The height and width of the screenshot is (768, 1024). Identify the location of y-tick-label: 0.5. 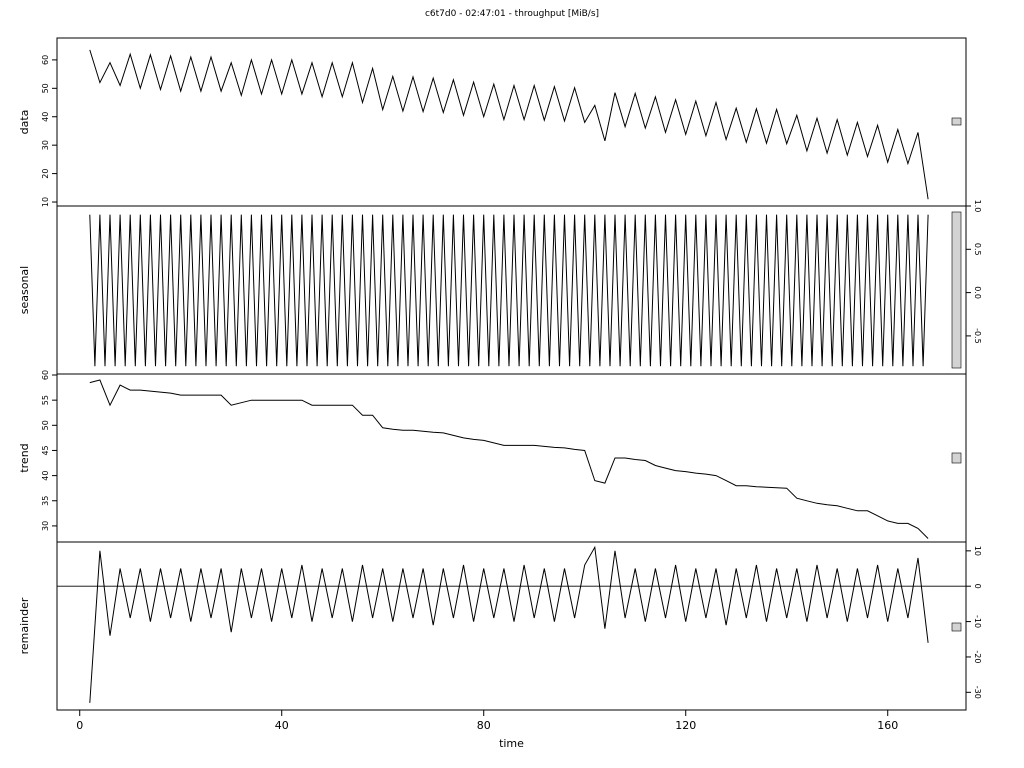
(977, 249).